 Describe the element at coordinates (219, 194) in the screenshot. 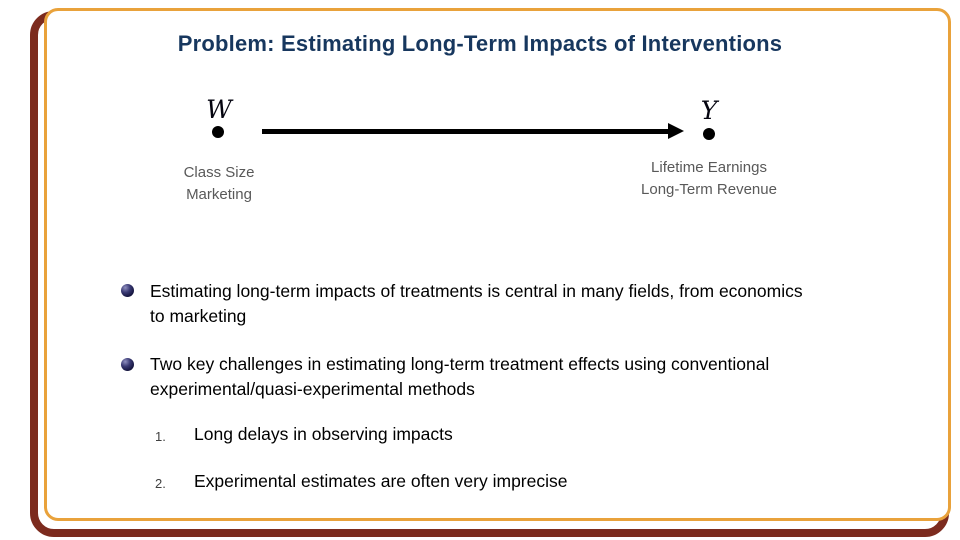

I see `treatment-example-2: Marketing` at that location.